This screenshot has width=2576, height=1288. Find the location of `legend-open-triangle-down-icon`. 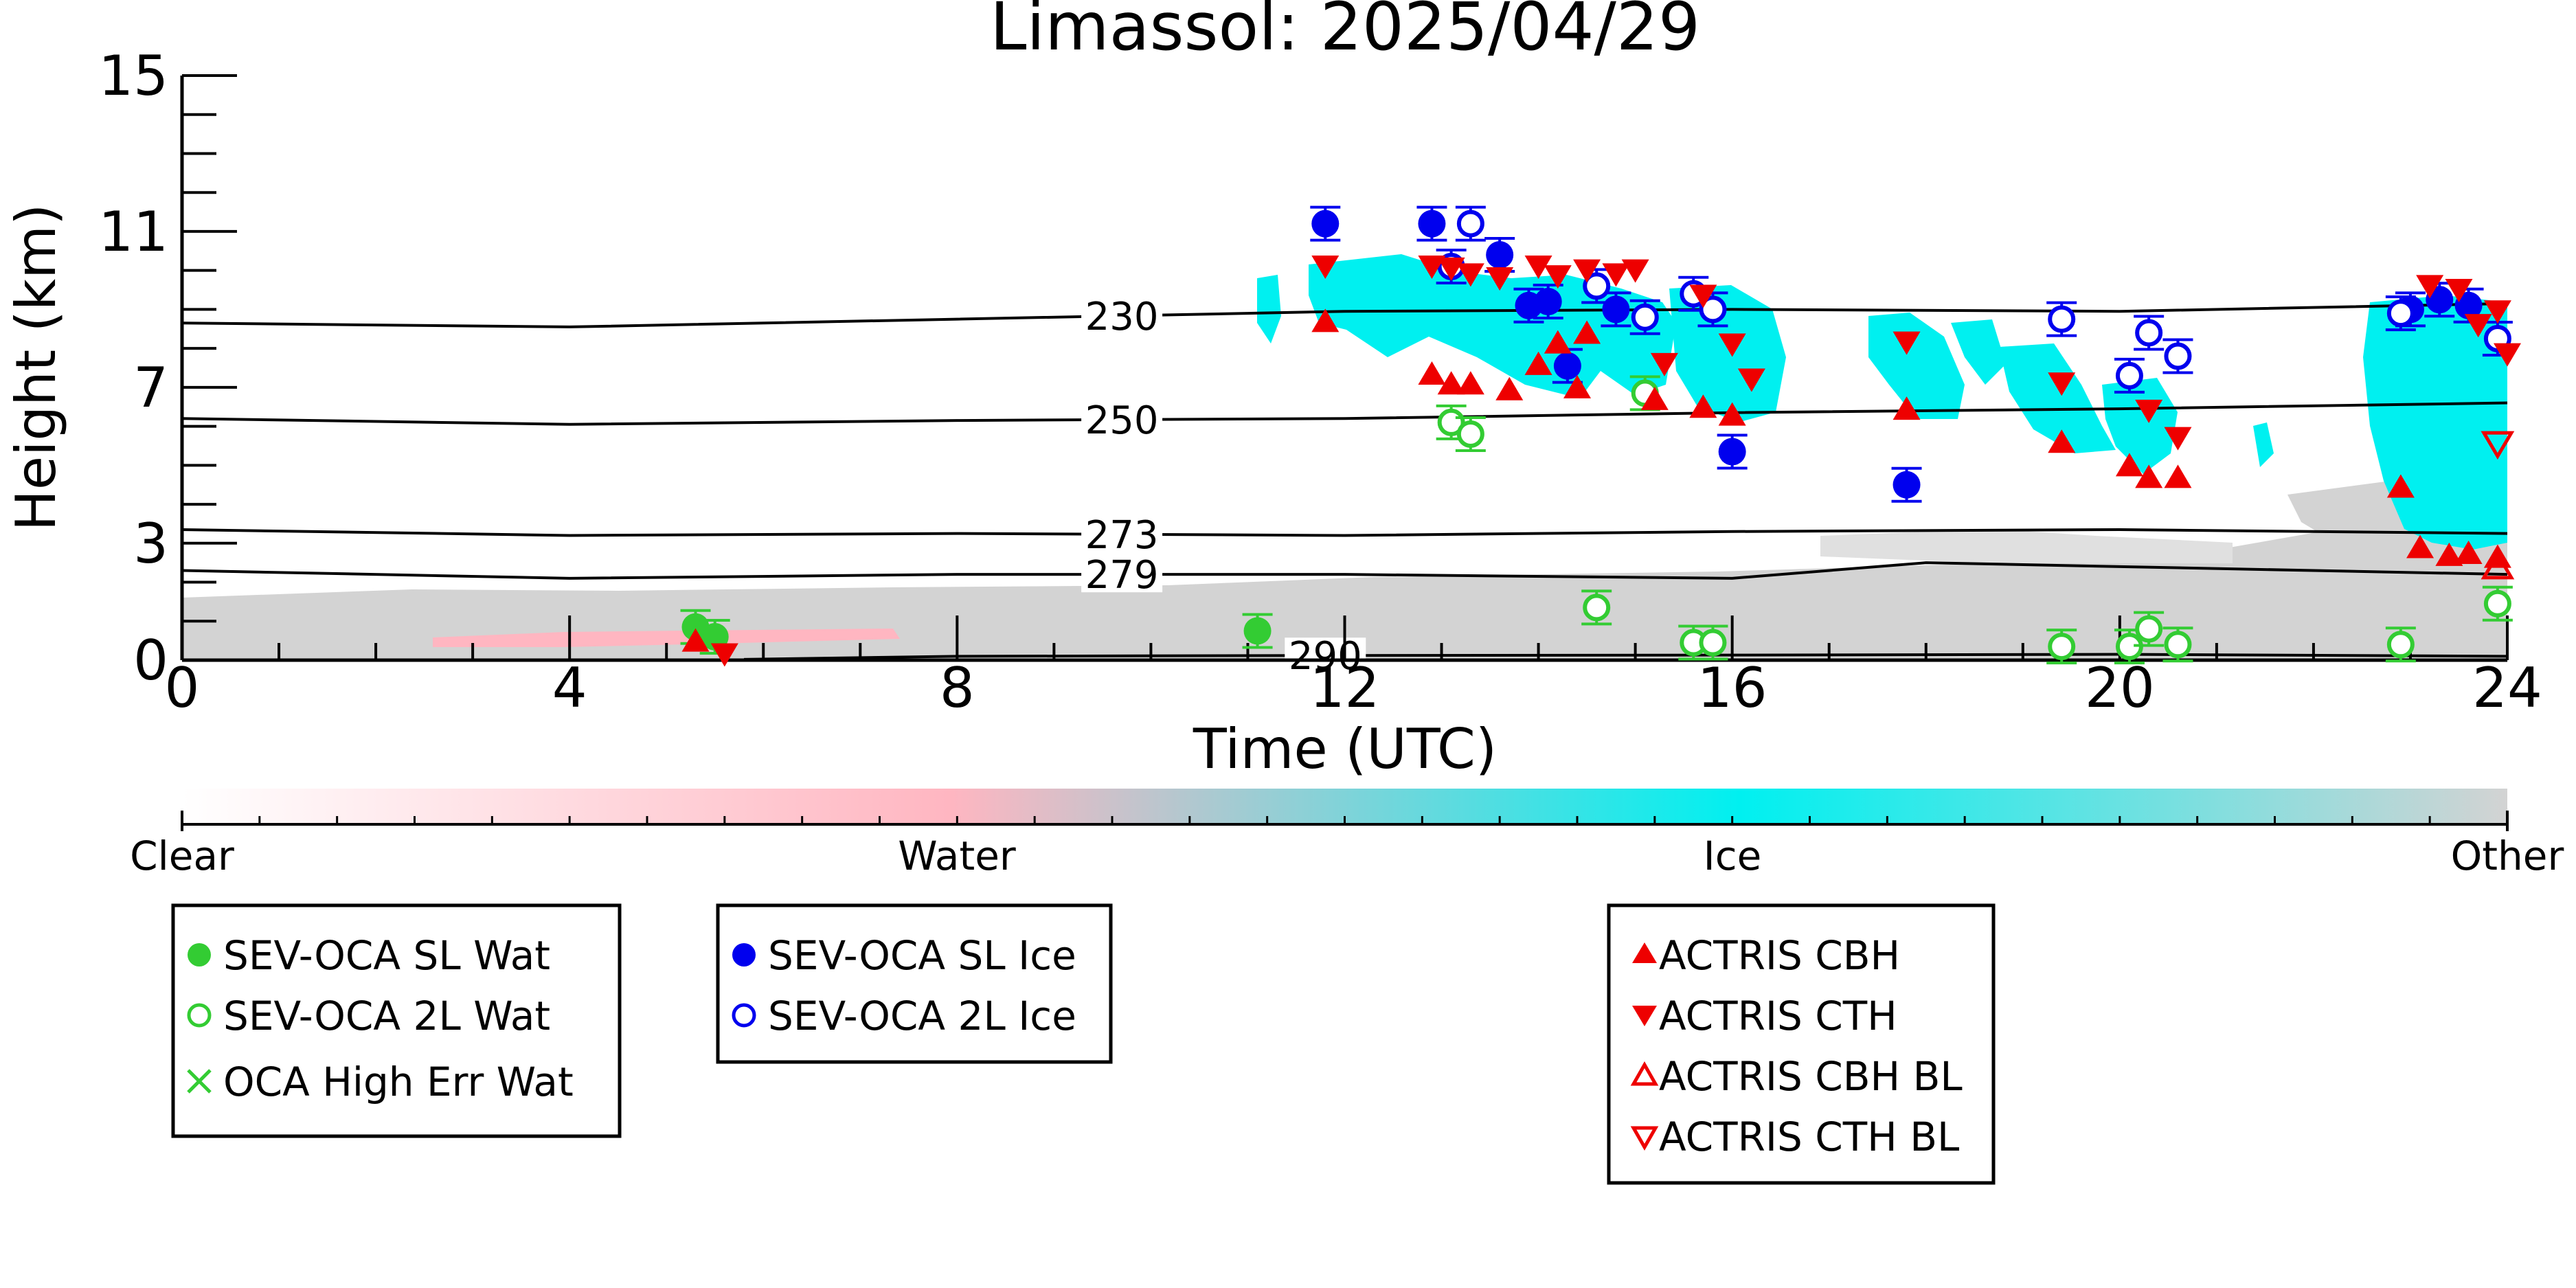

legend-open-triangle-down-icon is located at coordinates (1644, 1138).